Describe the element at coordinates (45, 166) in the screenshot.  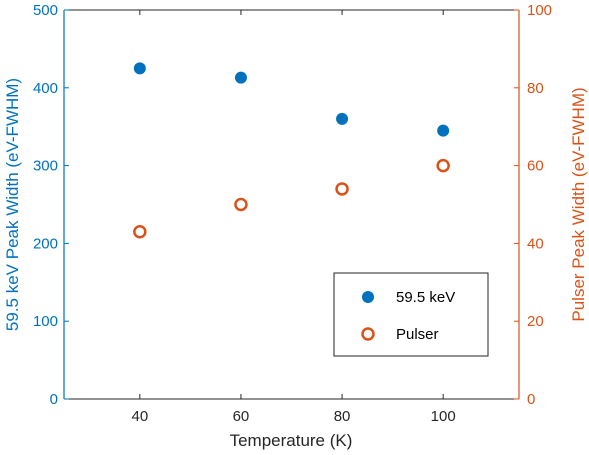
I see `left-y-tick-label-300: 300` at that location.